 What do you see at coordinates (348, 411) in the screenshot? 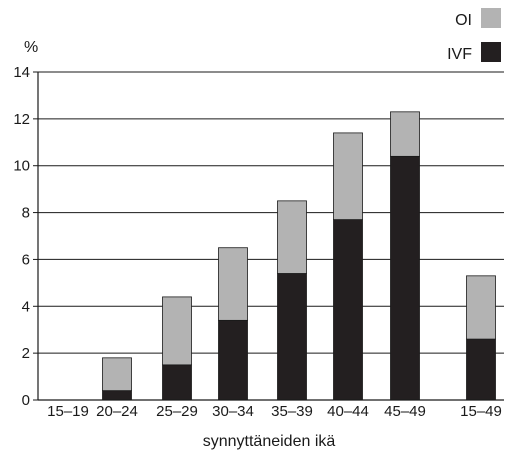
I see `x-tick-label: 40–44` at bounding box center [348, 411].